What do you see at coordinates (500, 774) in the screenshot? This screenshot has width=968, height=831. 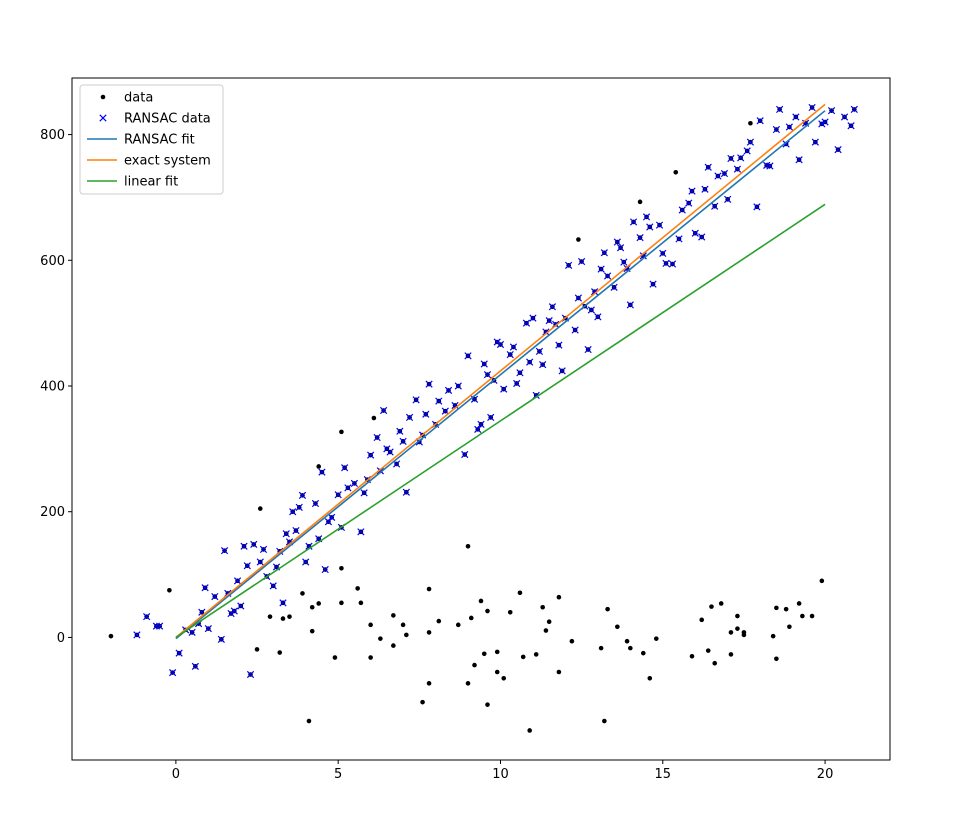 I see `x-tick-label: 10` at bounding box center [500, 774].